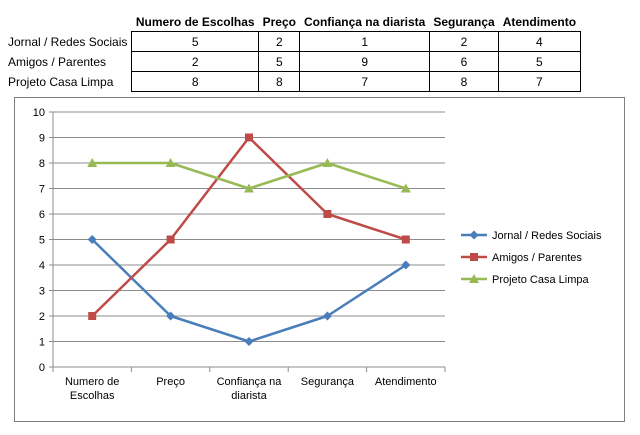 The image size is (640, 435). Describe the element at coordinates (92, 389) in the screenshot. I see `x-tick-label: Numero de Escolhas` at that location.